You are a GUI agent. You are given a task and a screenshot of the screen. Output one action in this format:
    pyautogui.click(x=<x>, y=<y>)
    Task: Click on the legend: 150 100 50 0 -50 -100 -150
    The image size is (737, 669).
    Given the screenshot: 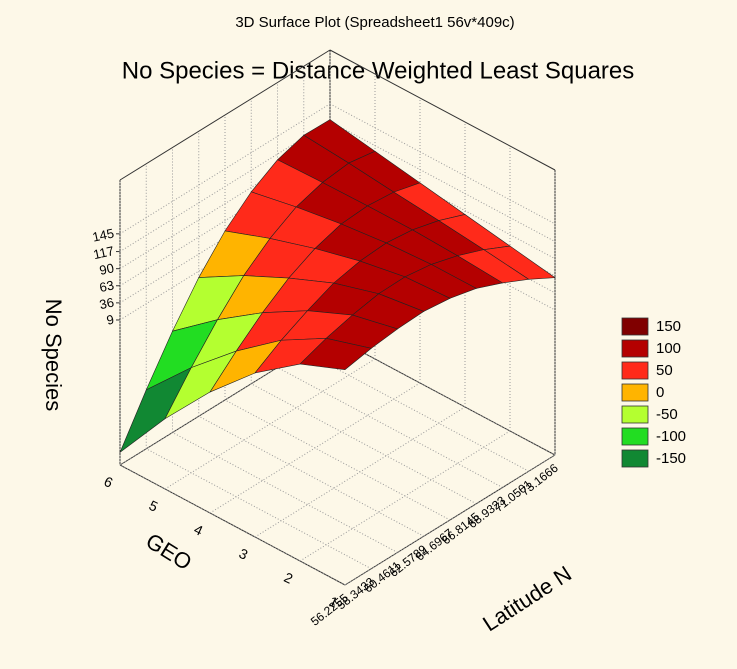 What is the action you would take?
    pyautogui.click(x=653, y=392)
    